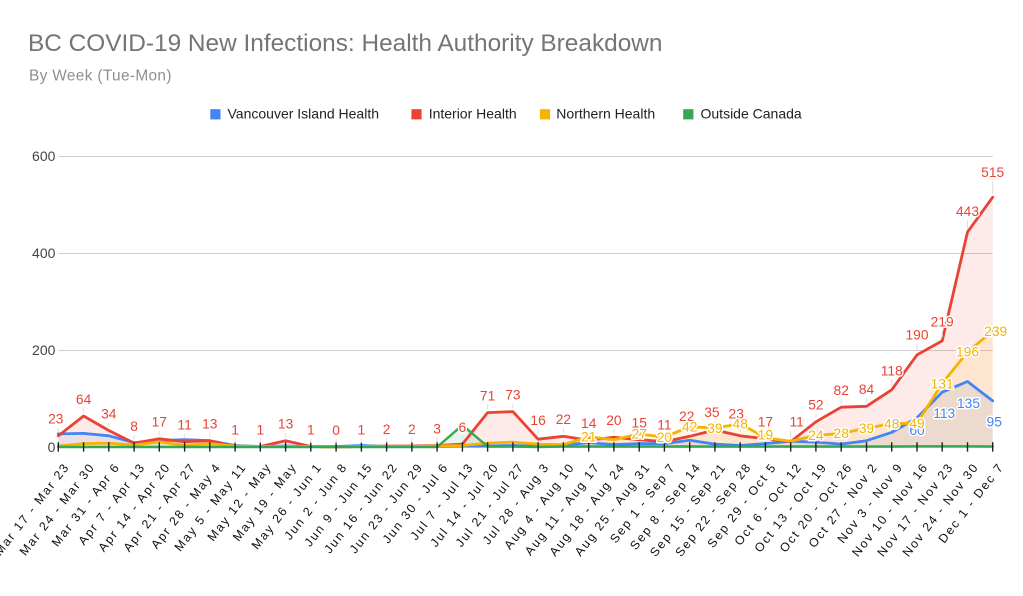 This screenshot has height=596, width=1023. What do you see at coordinates (44, 350) in the screenshot?
I see `svg-text: 200` at bounding box center [44, 350].